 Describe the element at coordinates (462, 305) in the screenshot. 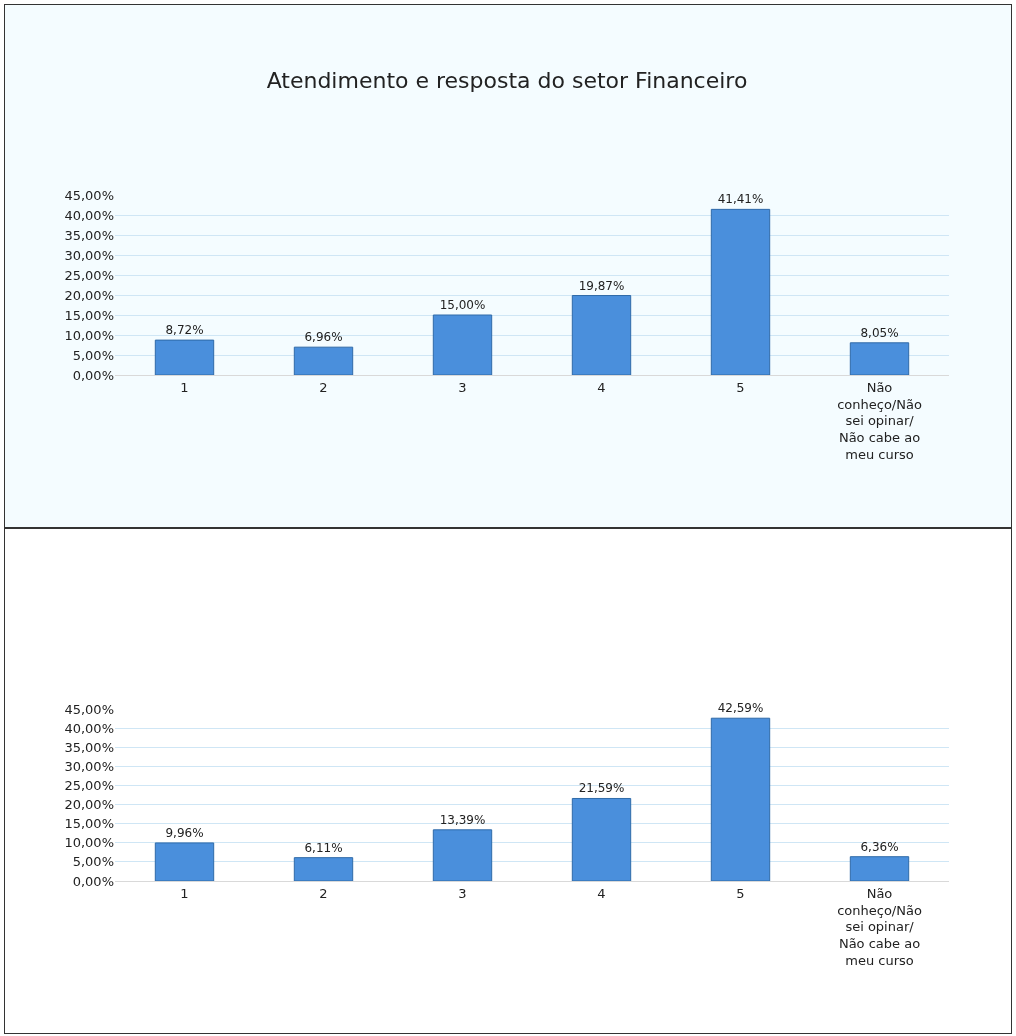

I see `data-label: 15,00%` at that location.